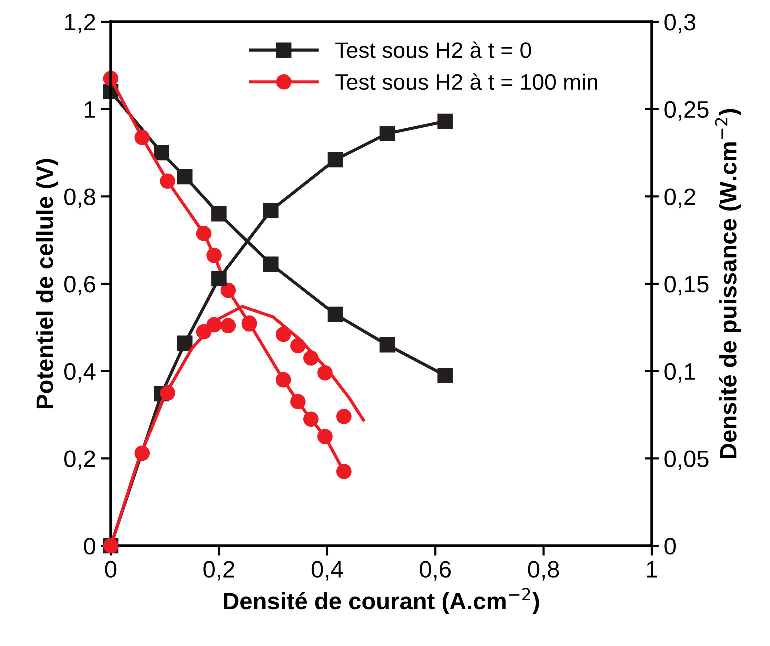 The image size is (770, 646). Describe the element at coordinates (686, 460) in the screenshot. I see `y2-tick-label: 0,05` at that location.